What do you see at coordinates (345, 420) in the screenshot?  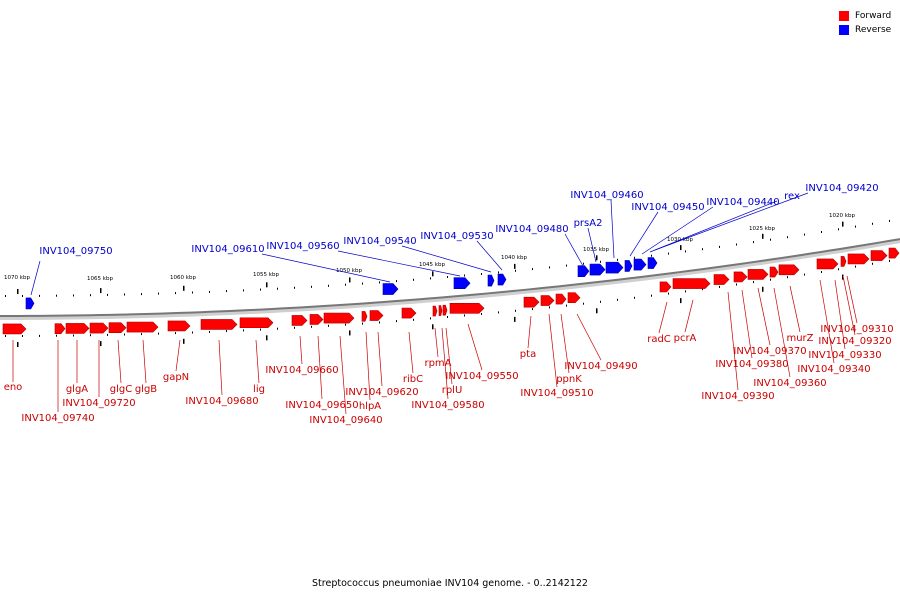 I see `gene-label-inv104-09640: INV104_09640` at bounding box center [345, 420].